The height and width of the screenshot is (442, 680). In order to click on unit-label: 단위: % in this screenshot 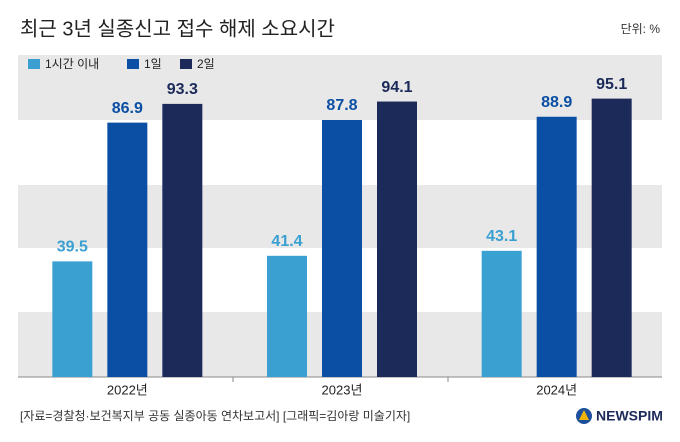, I will do `click(641, 29)`.